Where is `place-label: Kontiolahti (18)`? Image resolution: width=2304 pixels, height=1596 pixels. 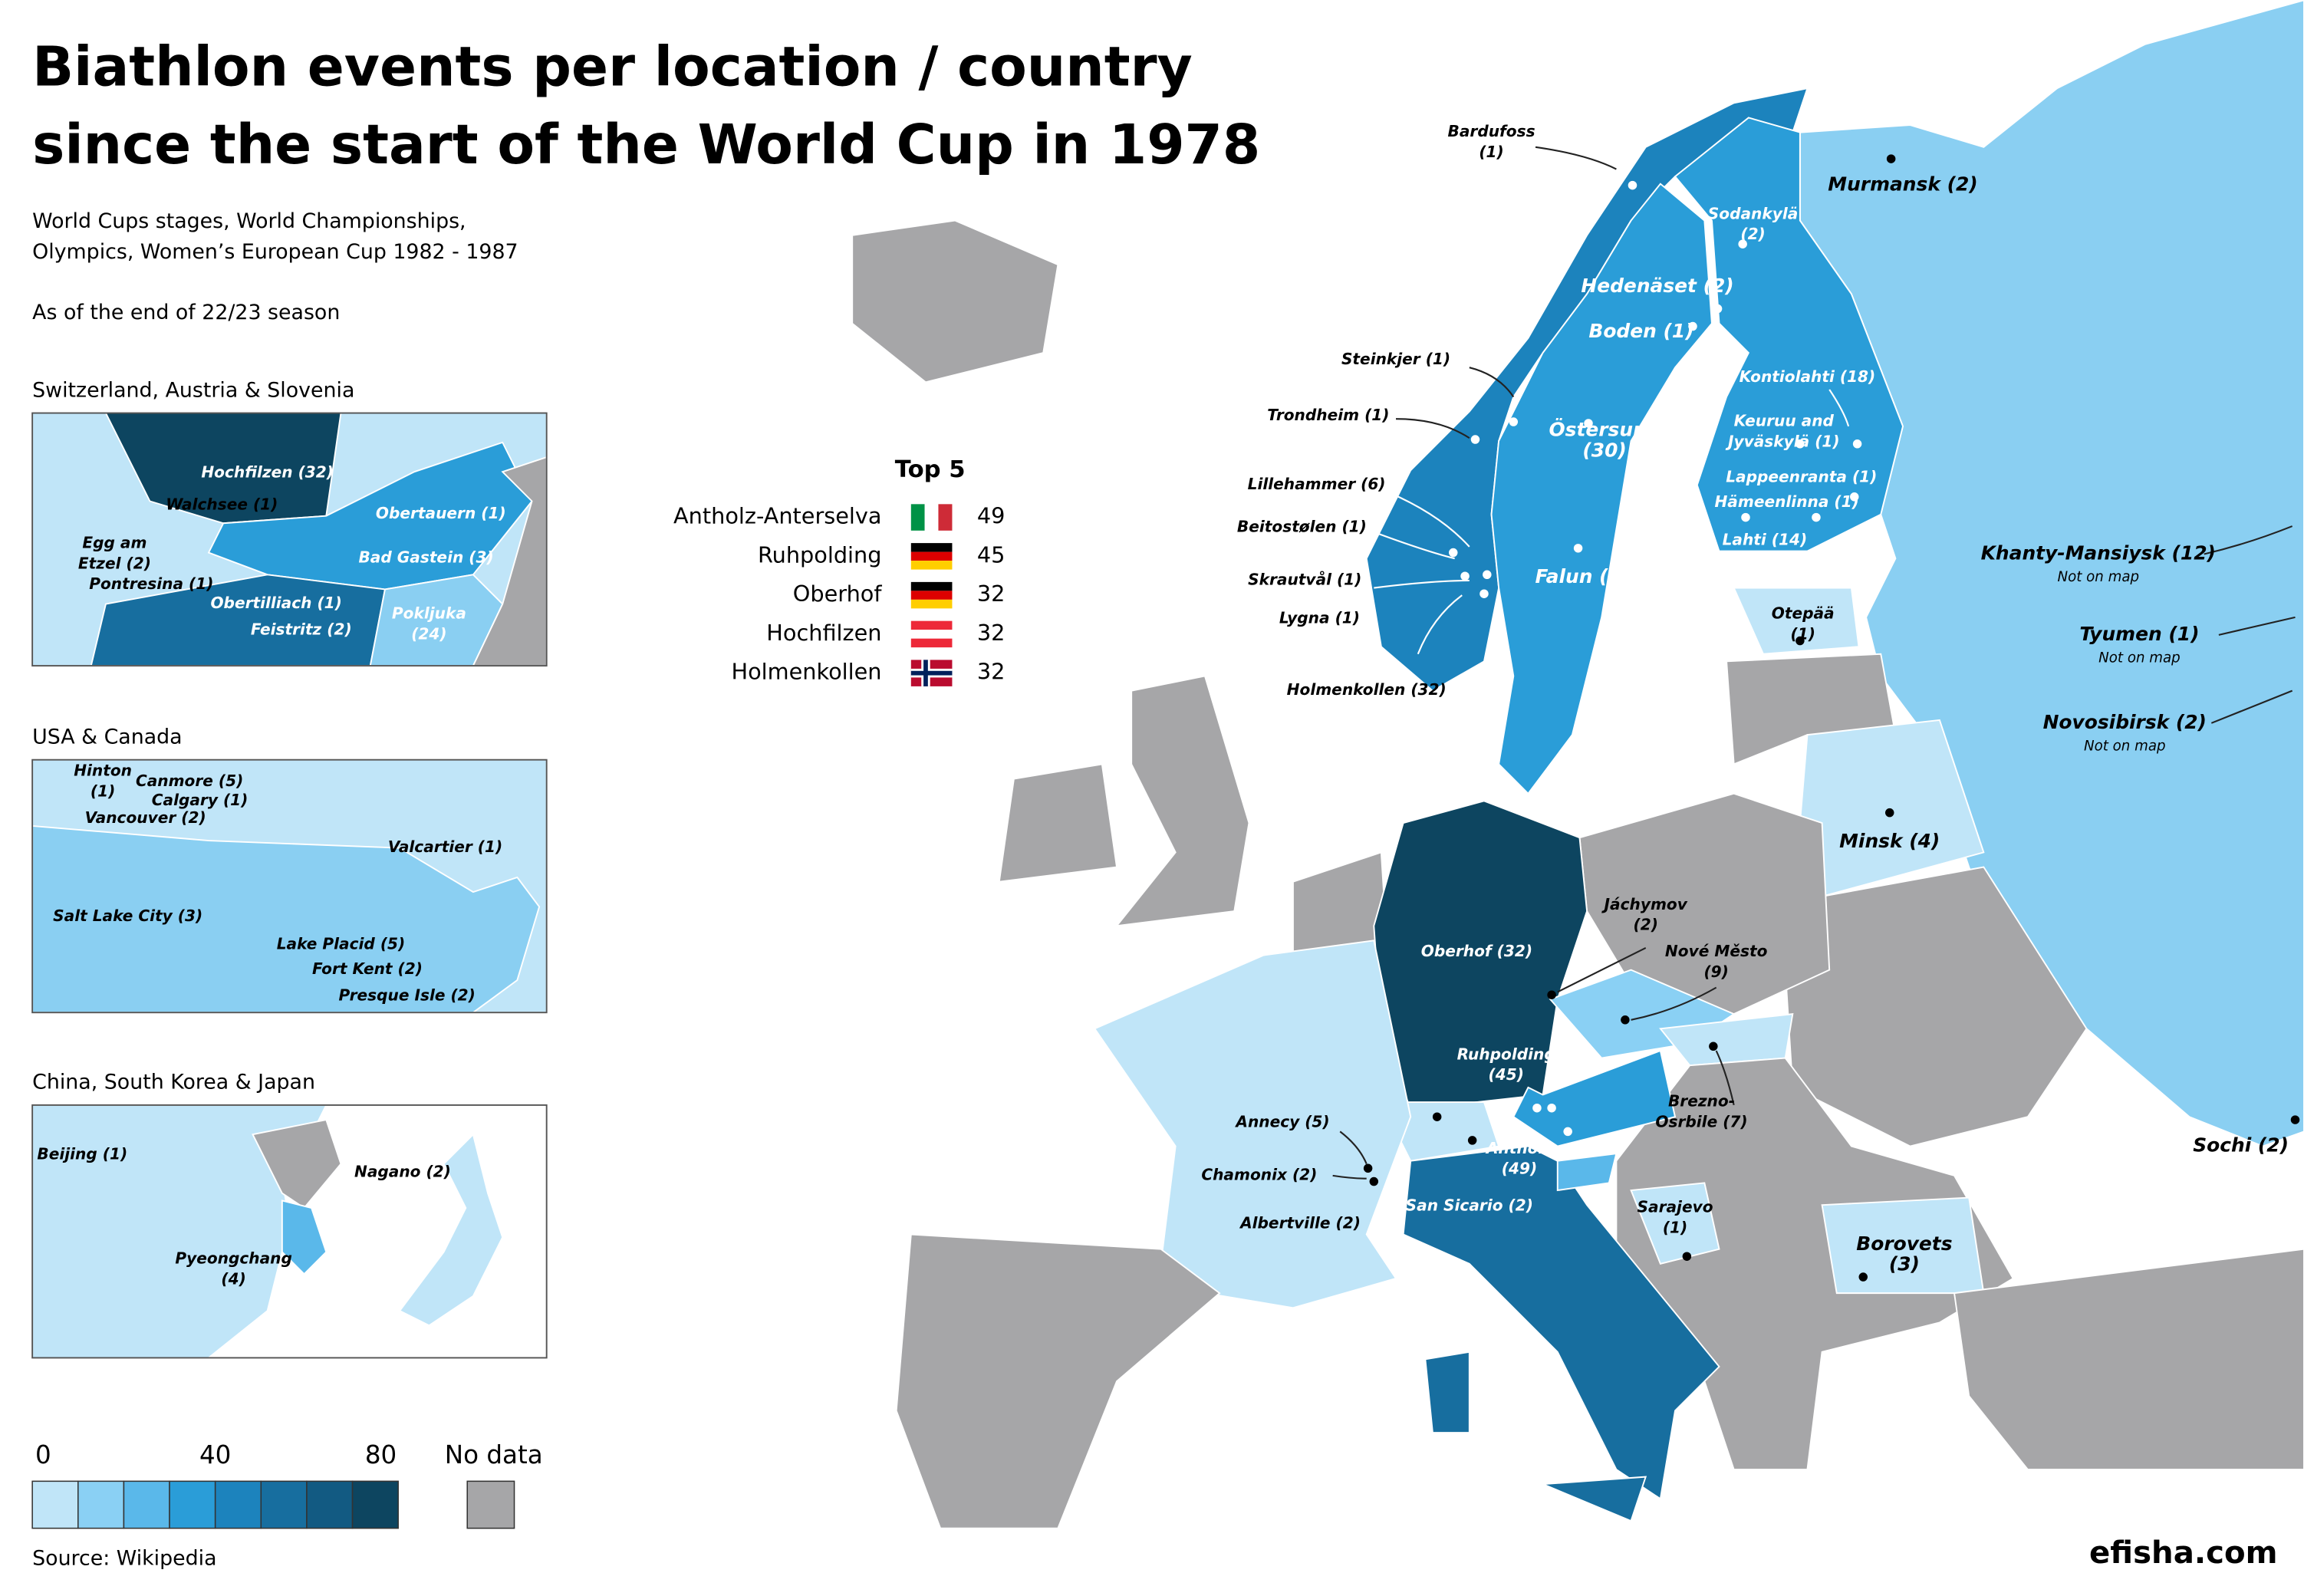
place-label: Kontiolahti (18) is located at coordinates (1808, 376).